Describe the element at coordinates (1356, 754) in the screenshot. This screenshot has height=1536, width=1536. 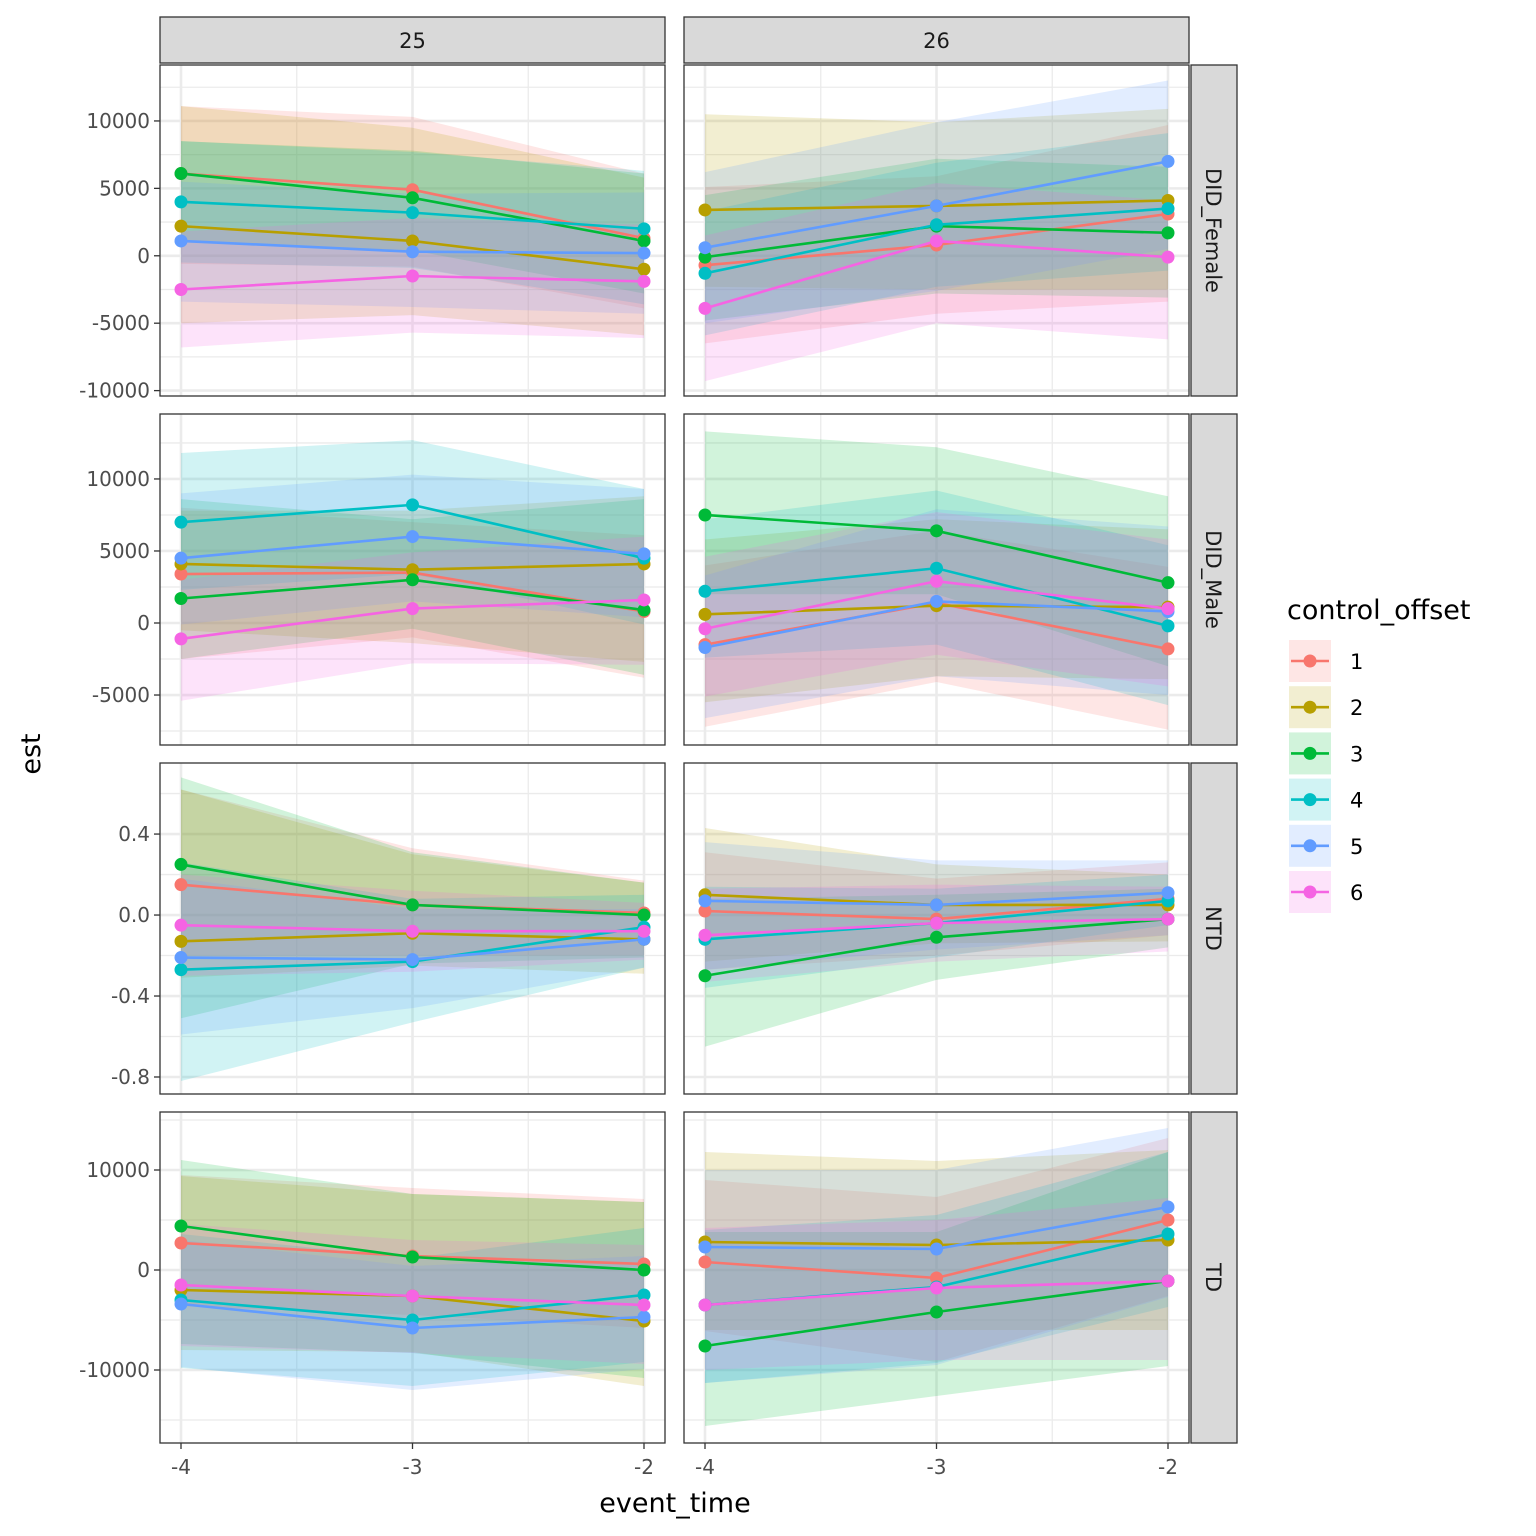
I see `legend-label: 3` at that location.